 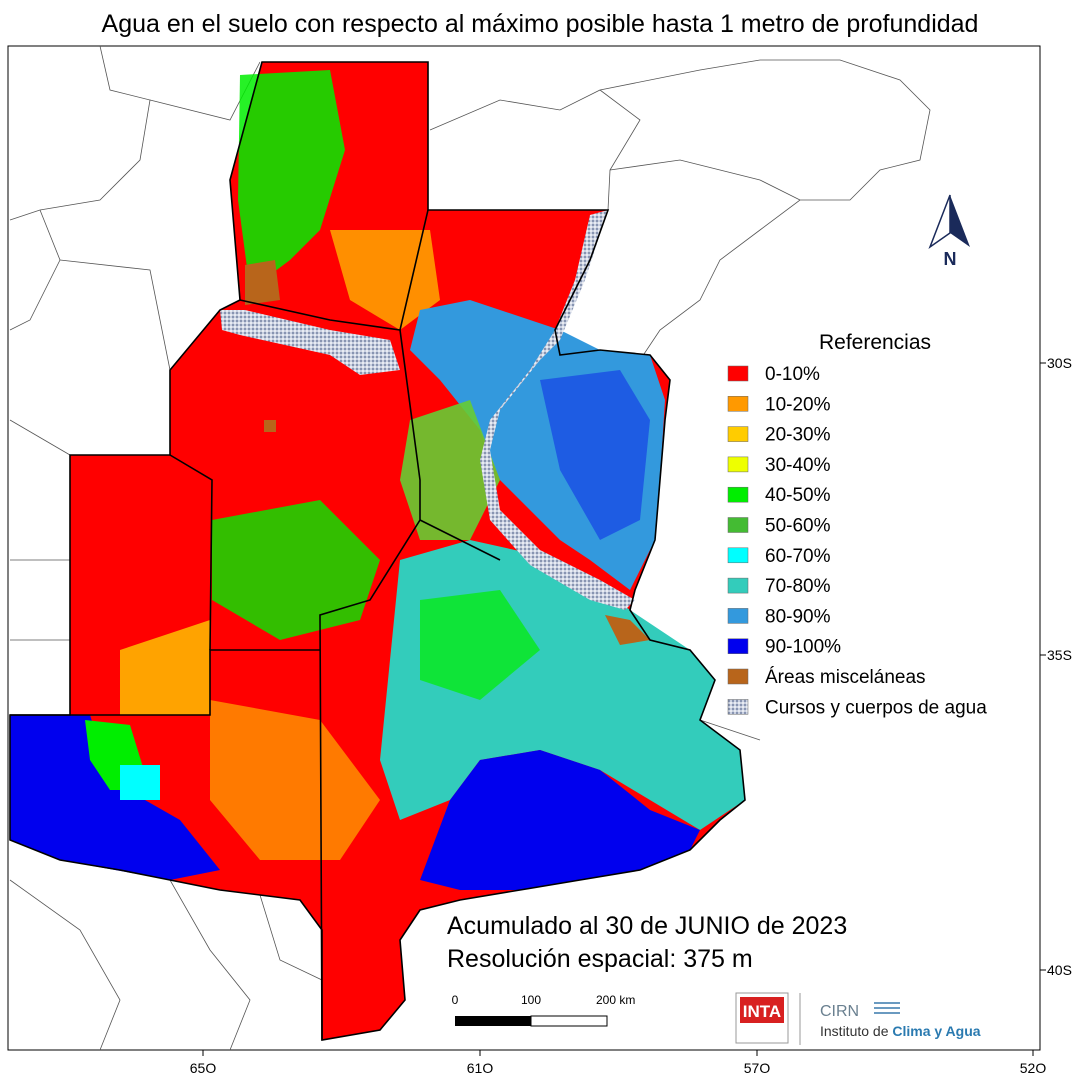 What do you see at coordinates (887, 1008) in the screenshot?
I see `cirn-waves` at bounding box center [887, 1008].